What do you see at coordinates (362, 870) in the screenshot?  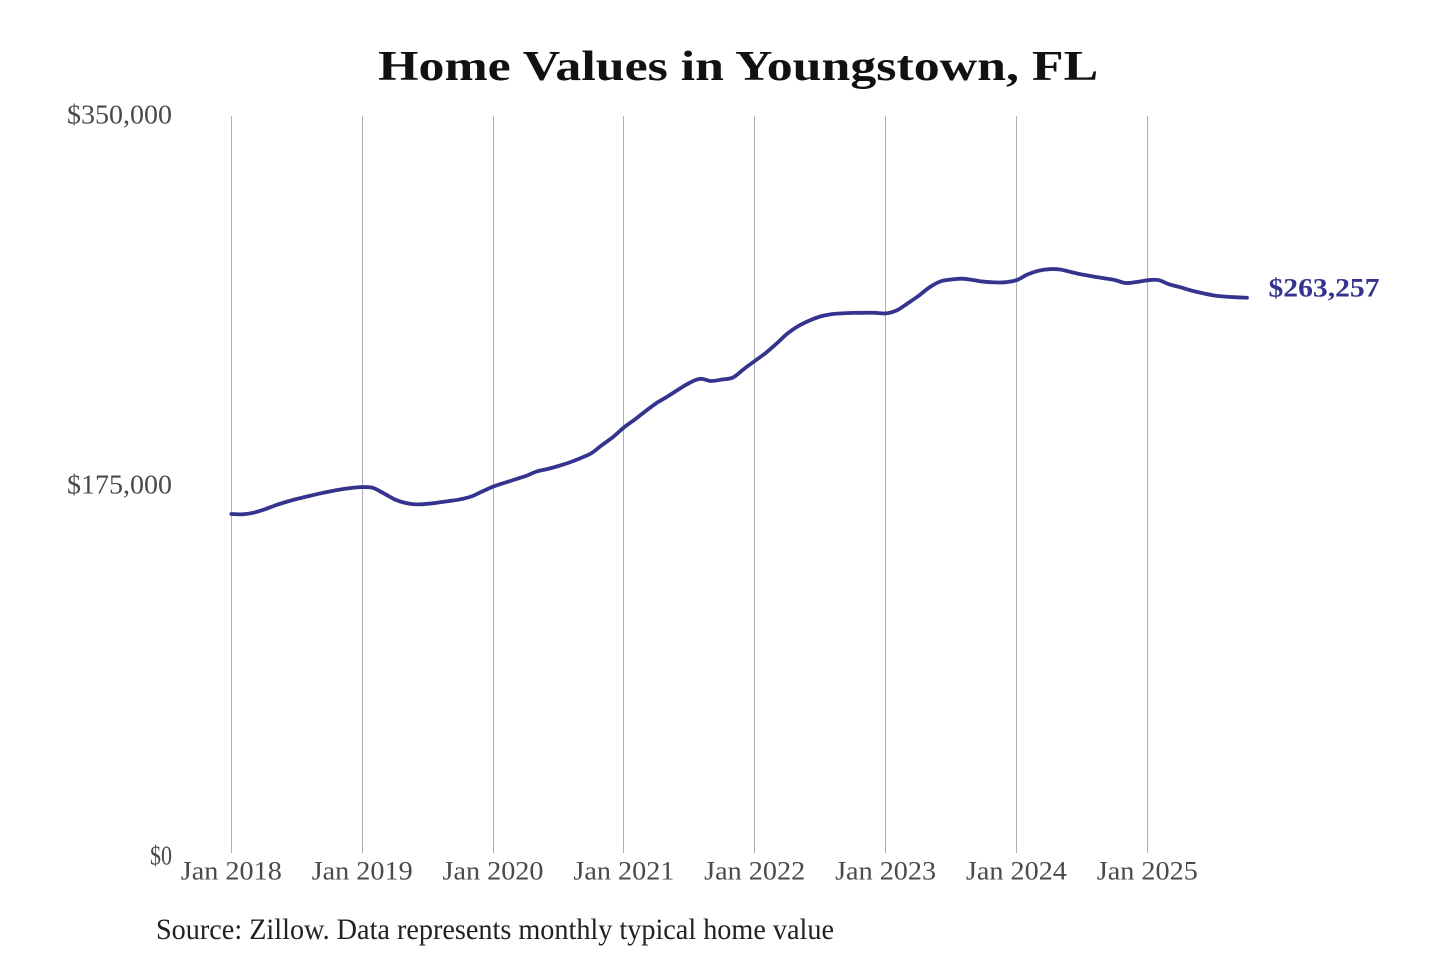 I see `svg-text: Jan 2019` at bounding box center [362, 870].